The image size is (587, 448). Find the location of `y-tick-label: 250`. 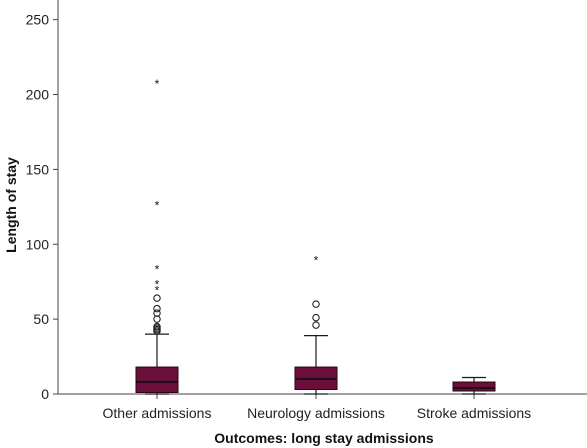

y-tick-label: 250 is located at coordinates (38, 20).